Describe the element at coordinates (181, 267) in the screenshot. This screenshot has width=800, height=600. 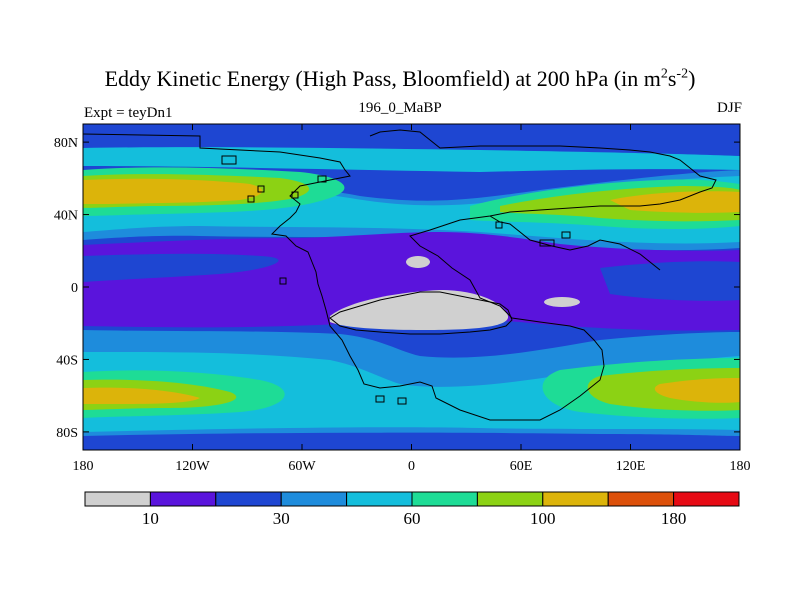
I see `field-tropics-patch-west` at that location.